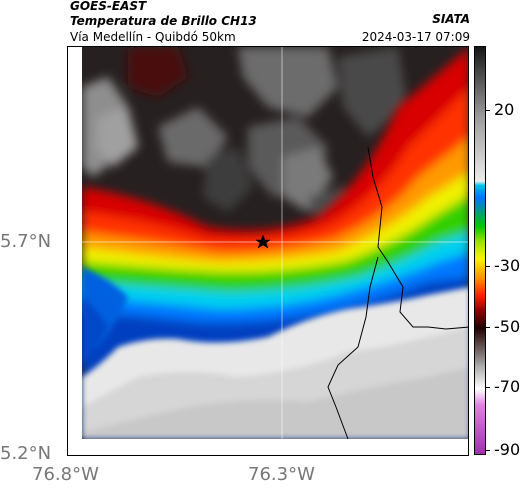 The height and width of the screenshot is (491, 526). Describe the element at coordinates (507, 449) in the screenshot. I see `colorbar-label-minus90: -90` at that location.